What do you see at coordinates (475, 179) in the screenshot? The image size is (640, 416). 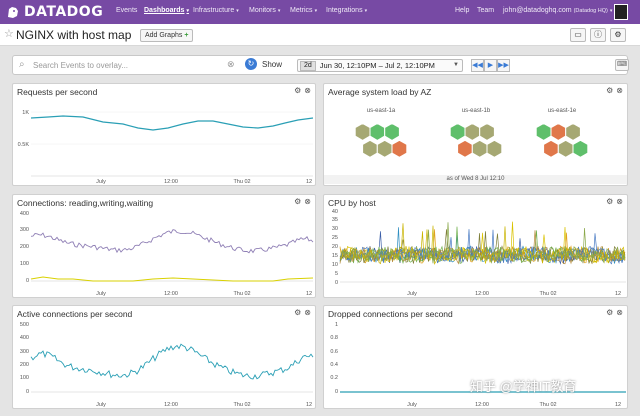 I see `hostmap-timestamp: as of Wed 8 Jul 12:10` at bounding box center [475, 179].